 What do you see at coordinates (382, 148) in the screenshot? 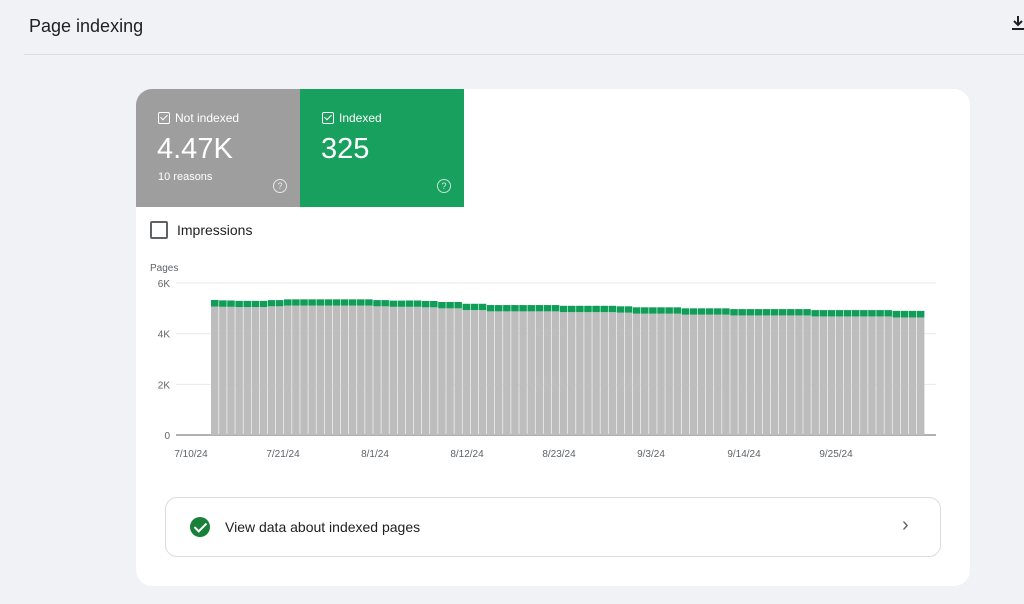
I see `indexed-tile: Indexed 325 ?` at bounding box center [382, 148].